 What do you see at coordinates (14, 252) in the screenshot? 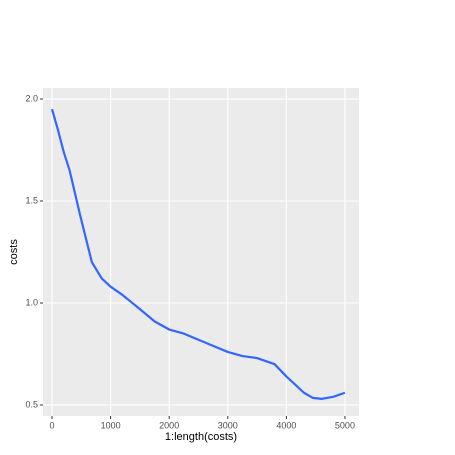
I see `y-axis-label: costs` at bounding box center [14, 252].